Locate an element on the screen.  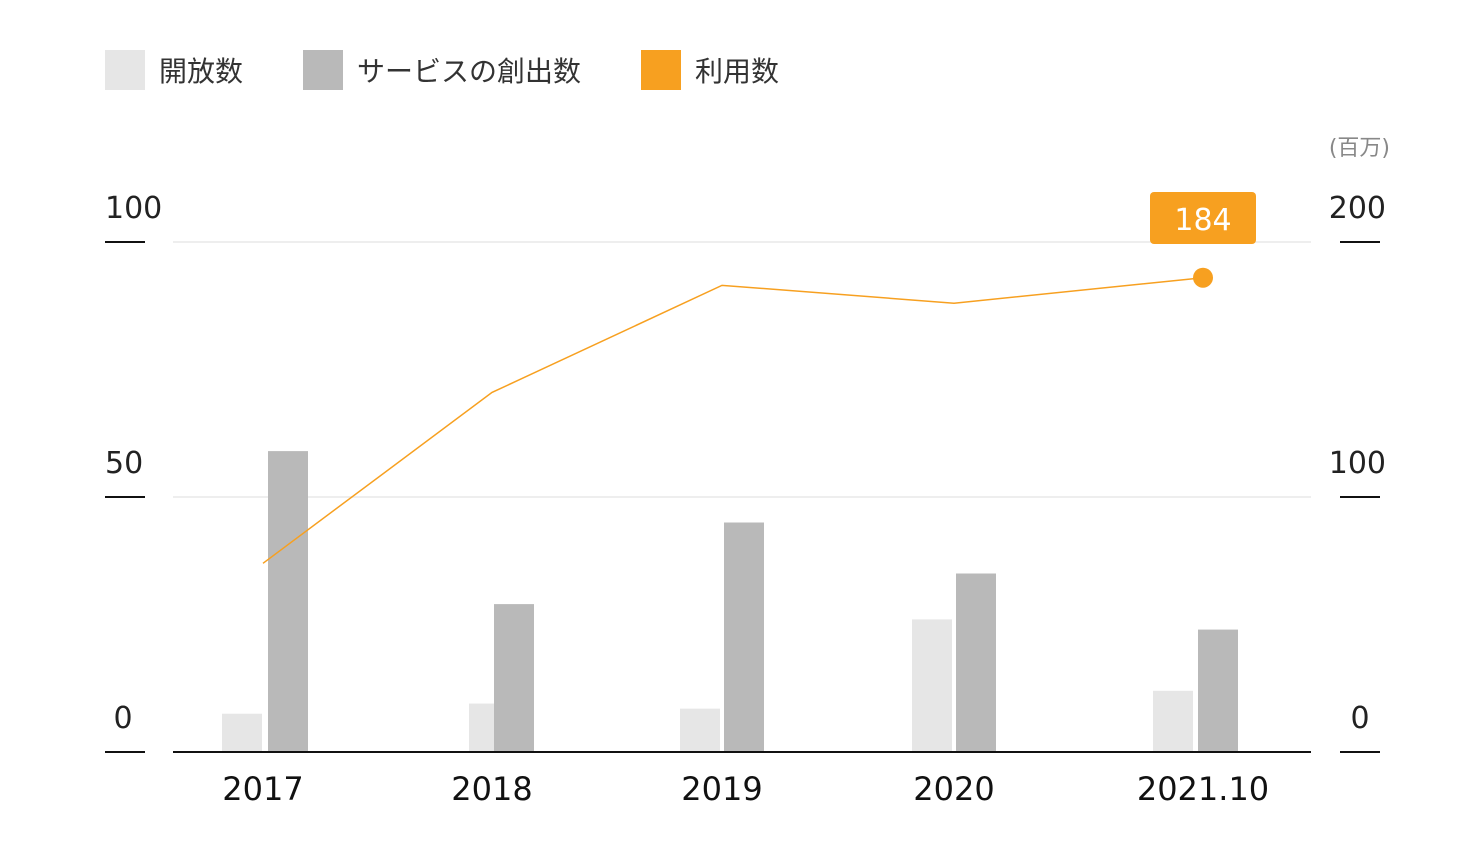
legend-swatch-usage-count is located at coordinates (661, 70).